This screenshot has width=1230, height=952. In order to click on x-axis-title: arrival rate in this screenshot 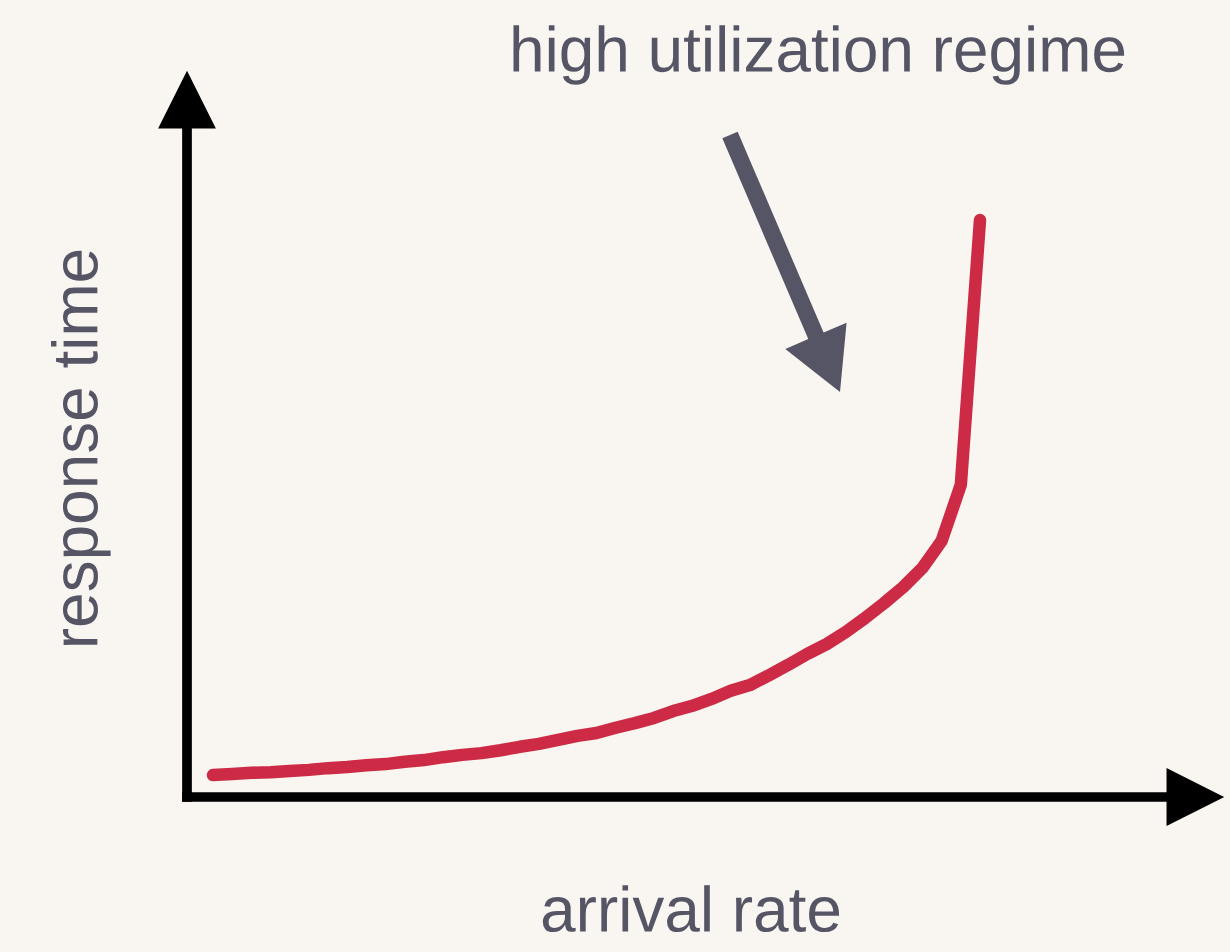, I will do `click(691, 909)`.